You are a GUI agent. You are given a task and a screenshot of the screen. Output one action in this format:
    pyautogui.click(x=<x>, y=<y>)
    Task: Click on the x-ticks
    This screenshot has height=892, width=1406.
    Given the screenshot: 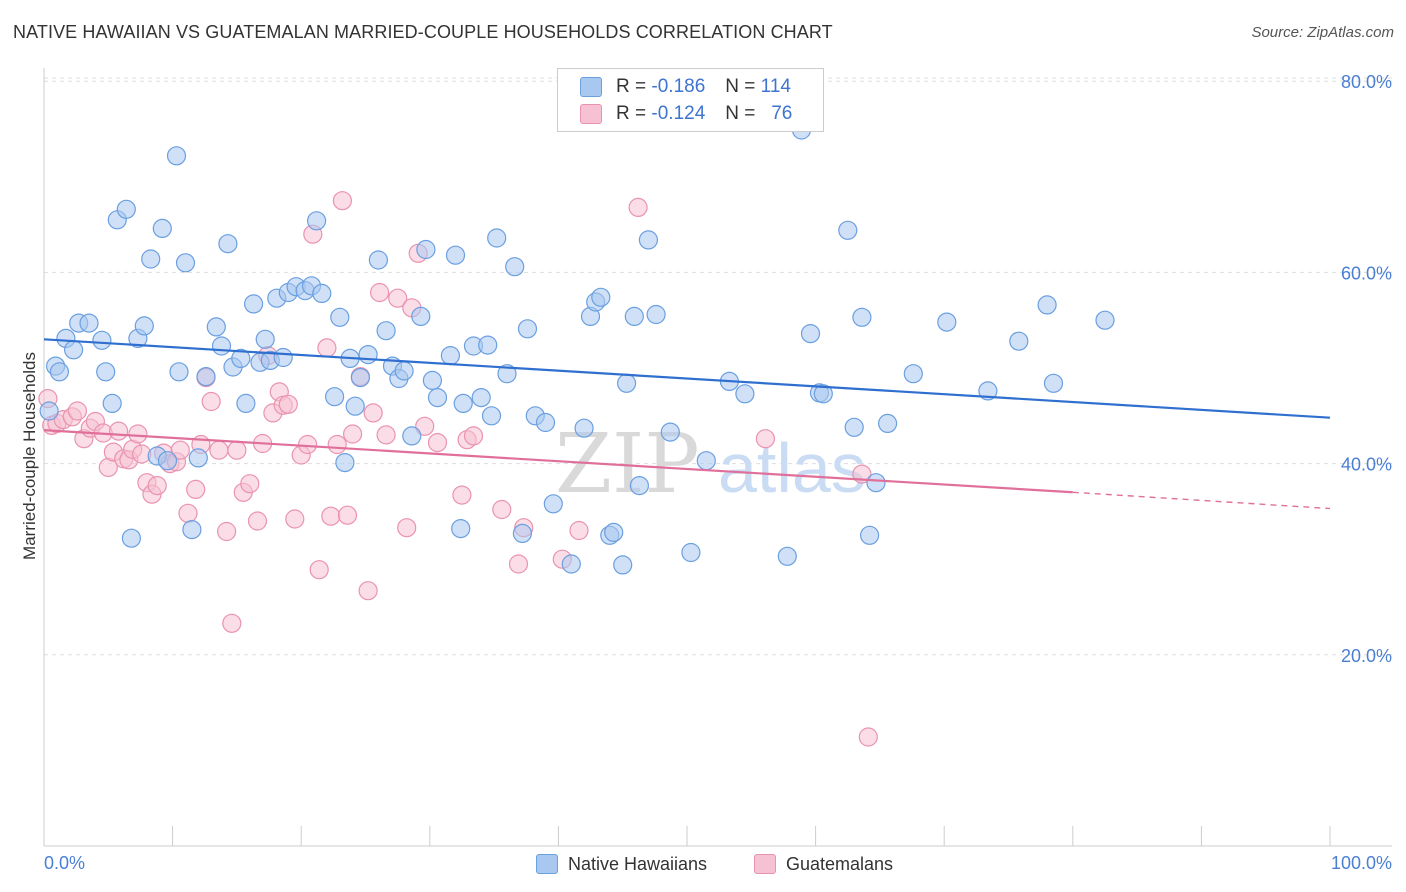 What is the action you would take?
    pyautogui.click(x=687, y=836)
    